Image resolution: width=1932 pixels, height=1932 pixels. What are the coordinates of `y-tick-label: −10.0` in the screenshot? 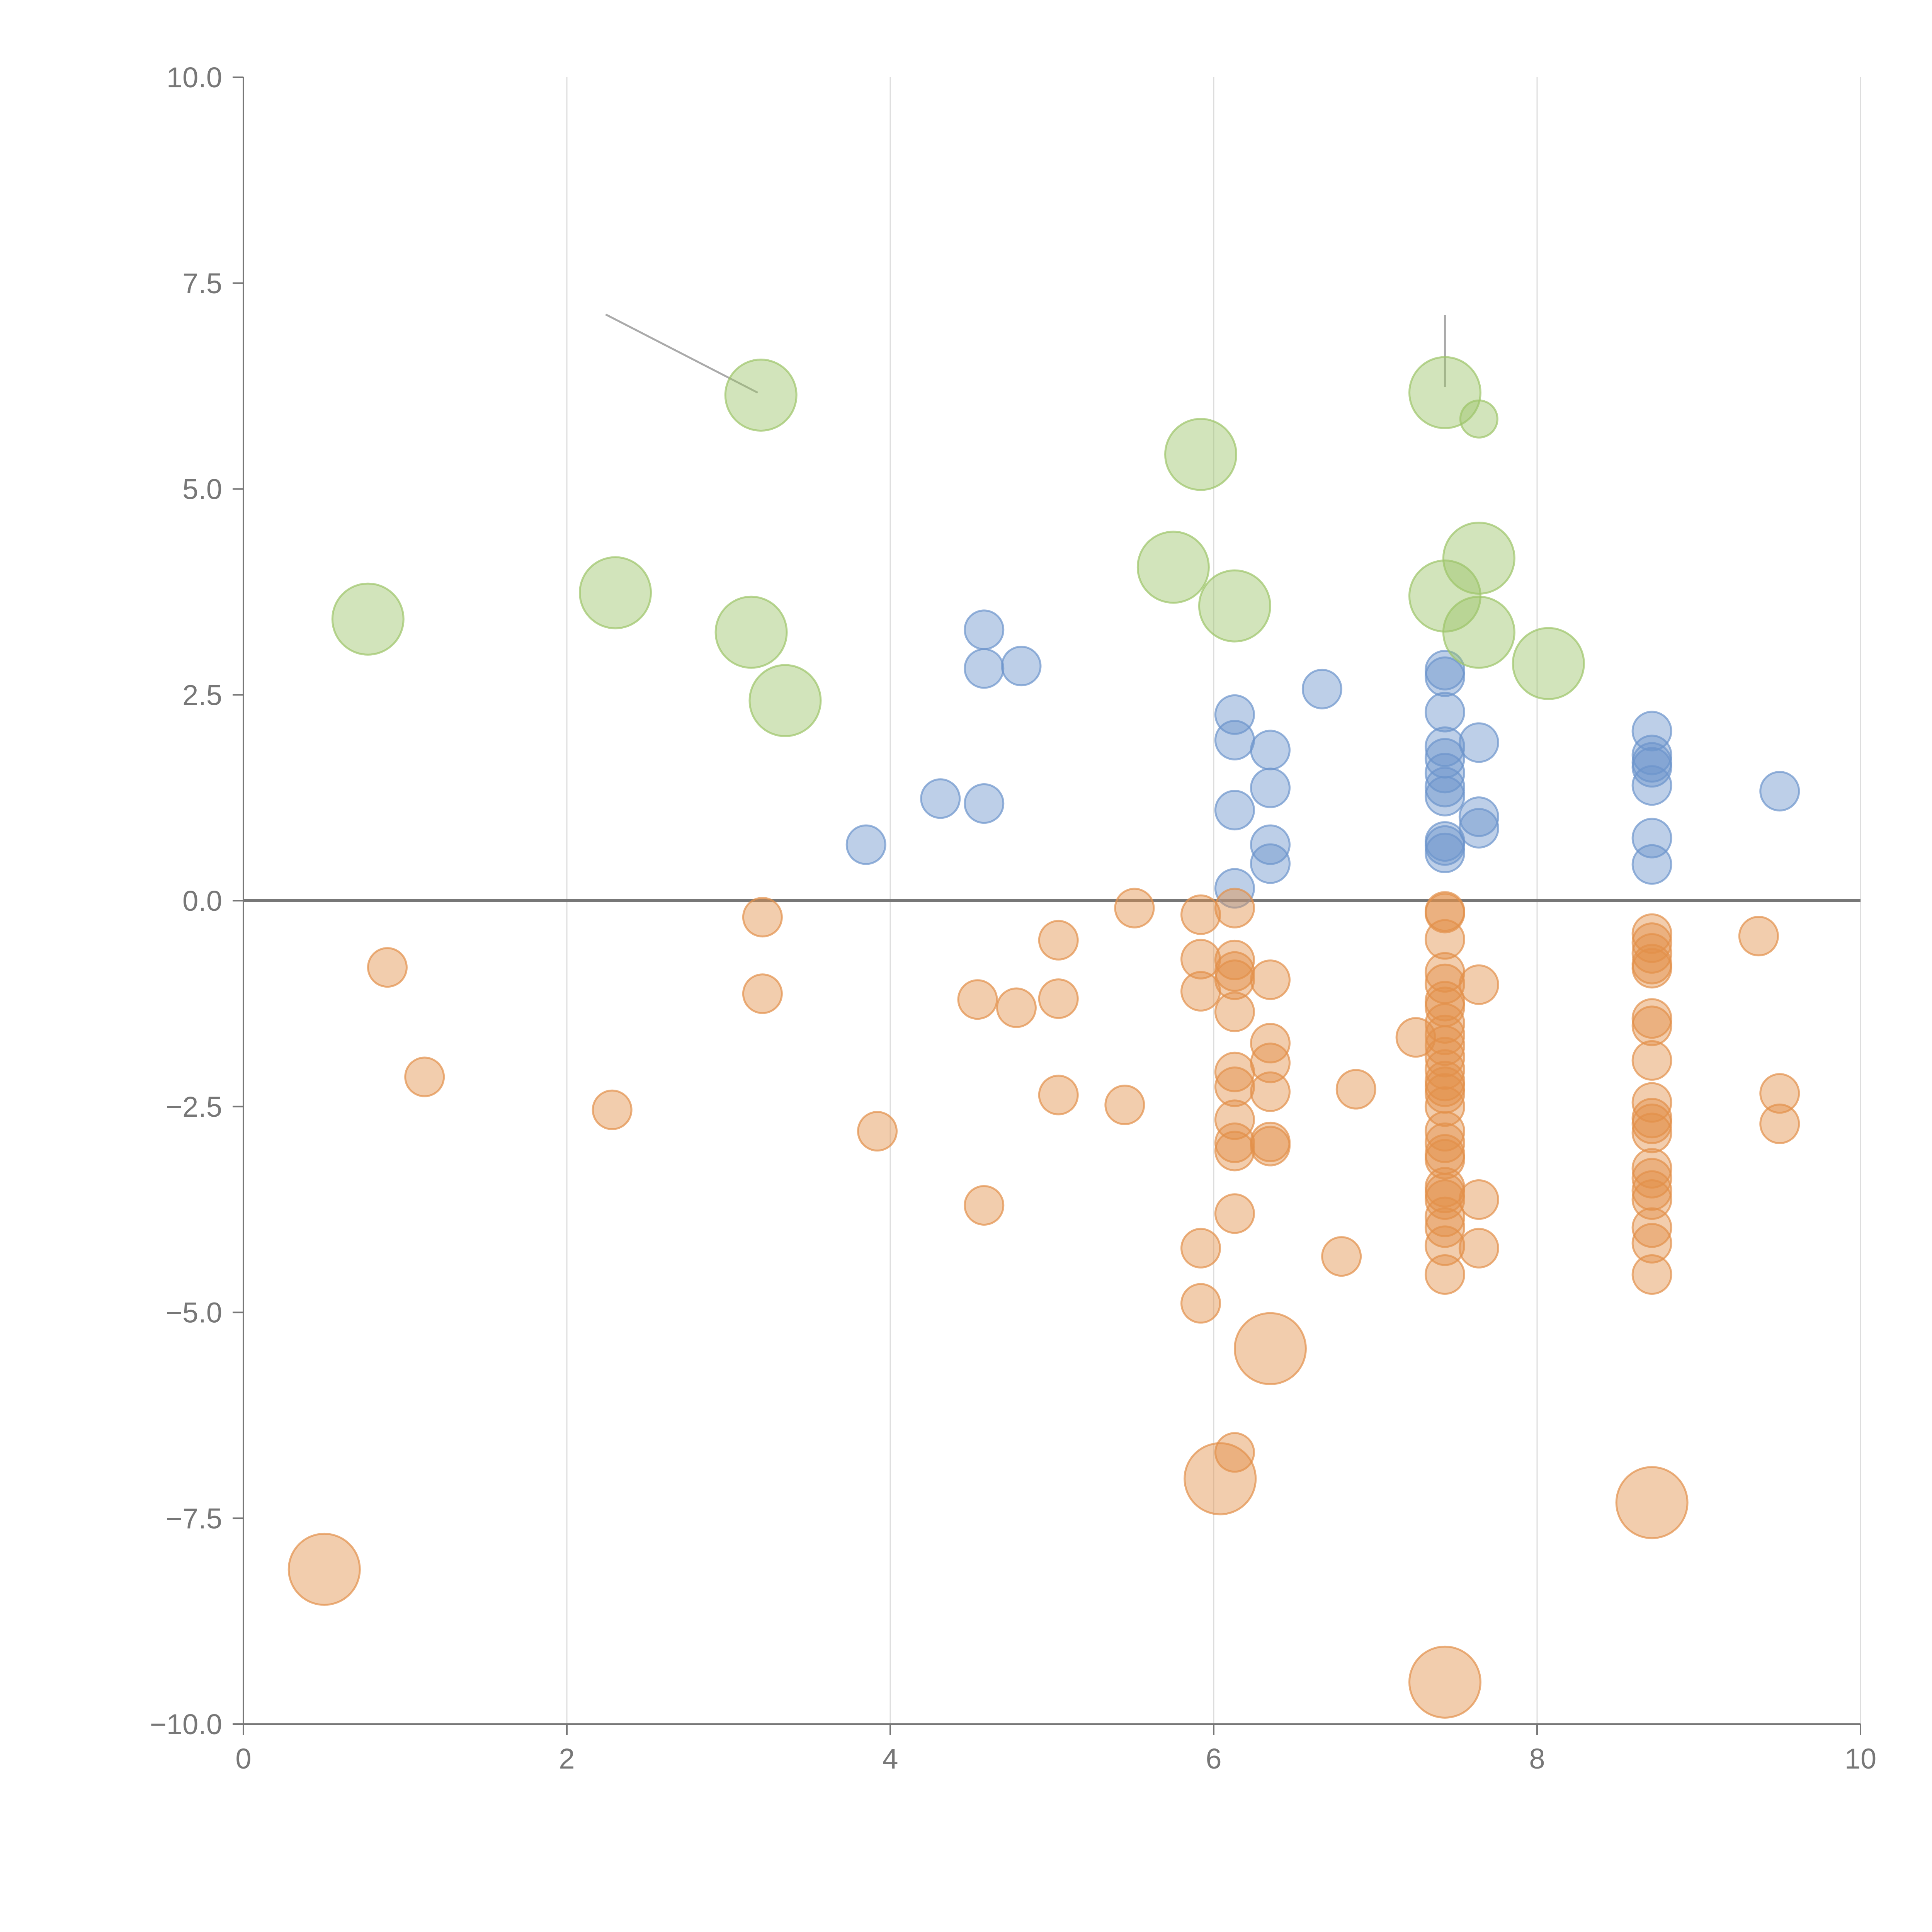 It's located at (186, 1724).